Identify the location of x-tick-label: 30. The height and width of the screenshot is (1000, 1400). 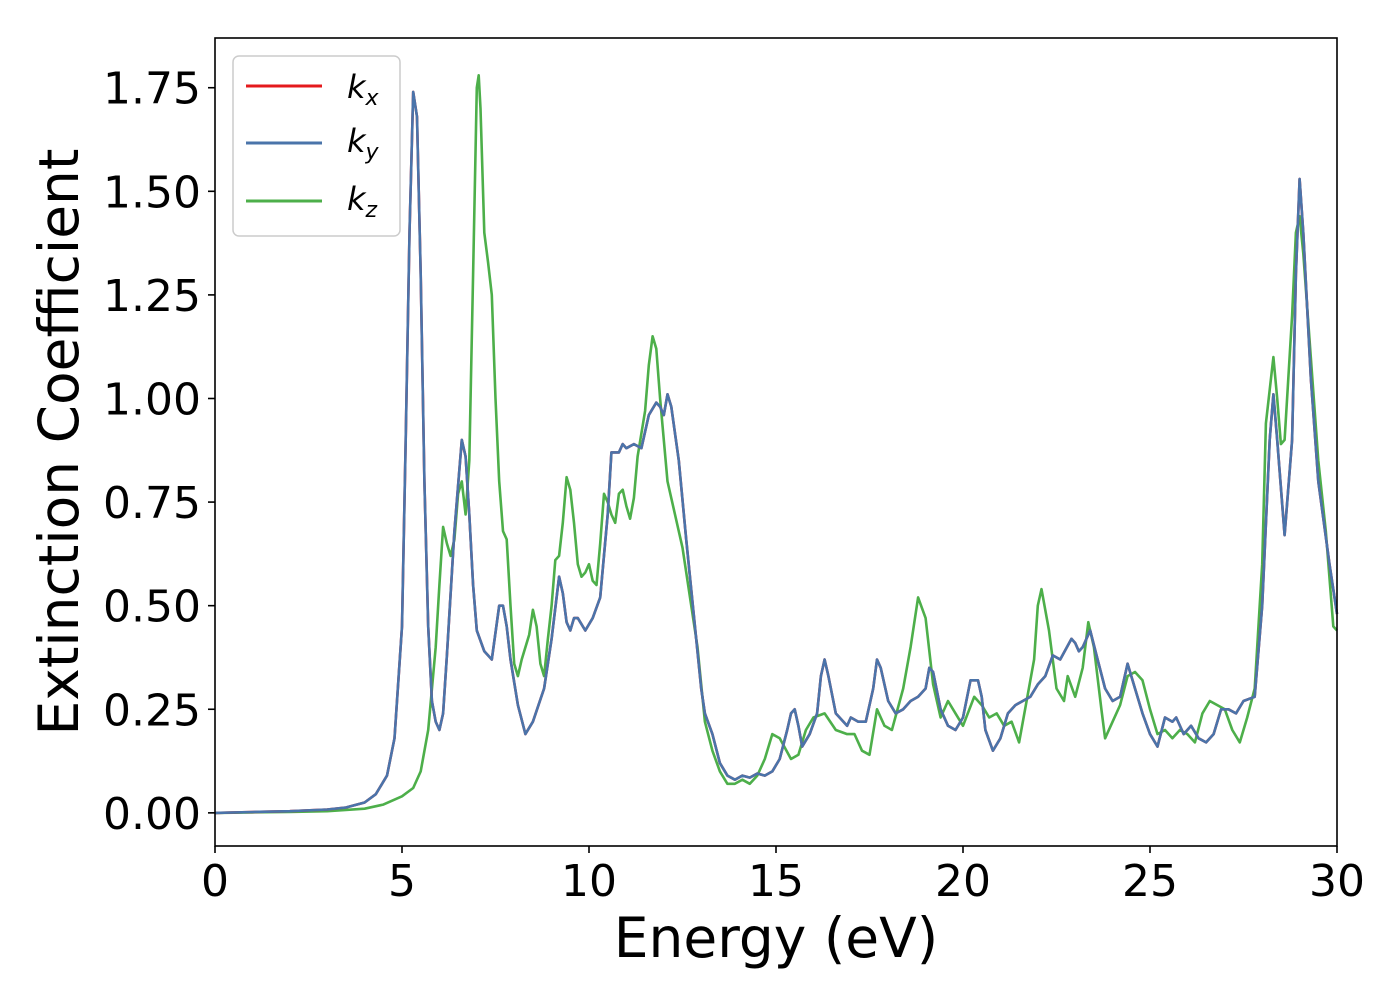
(1337, 881).